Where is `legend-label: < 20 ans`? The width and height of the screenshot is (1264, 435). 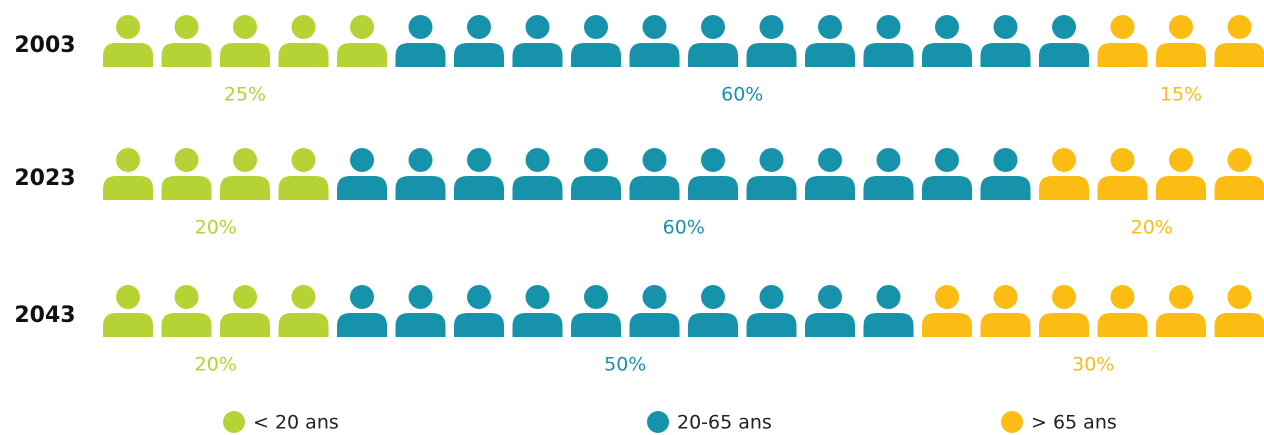
legend-label: < 20 ans is located at coordinates (296, 423).